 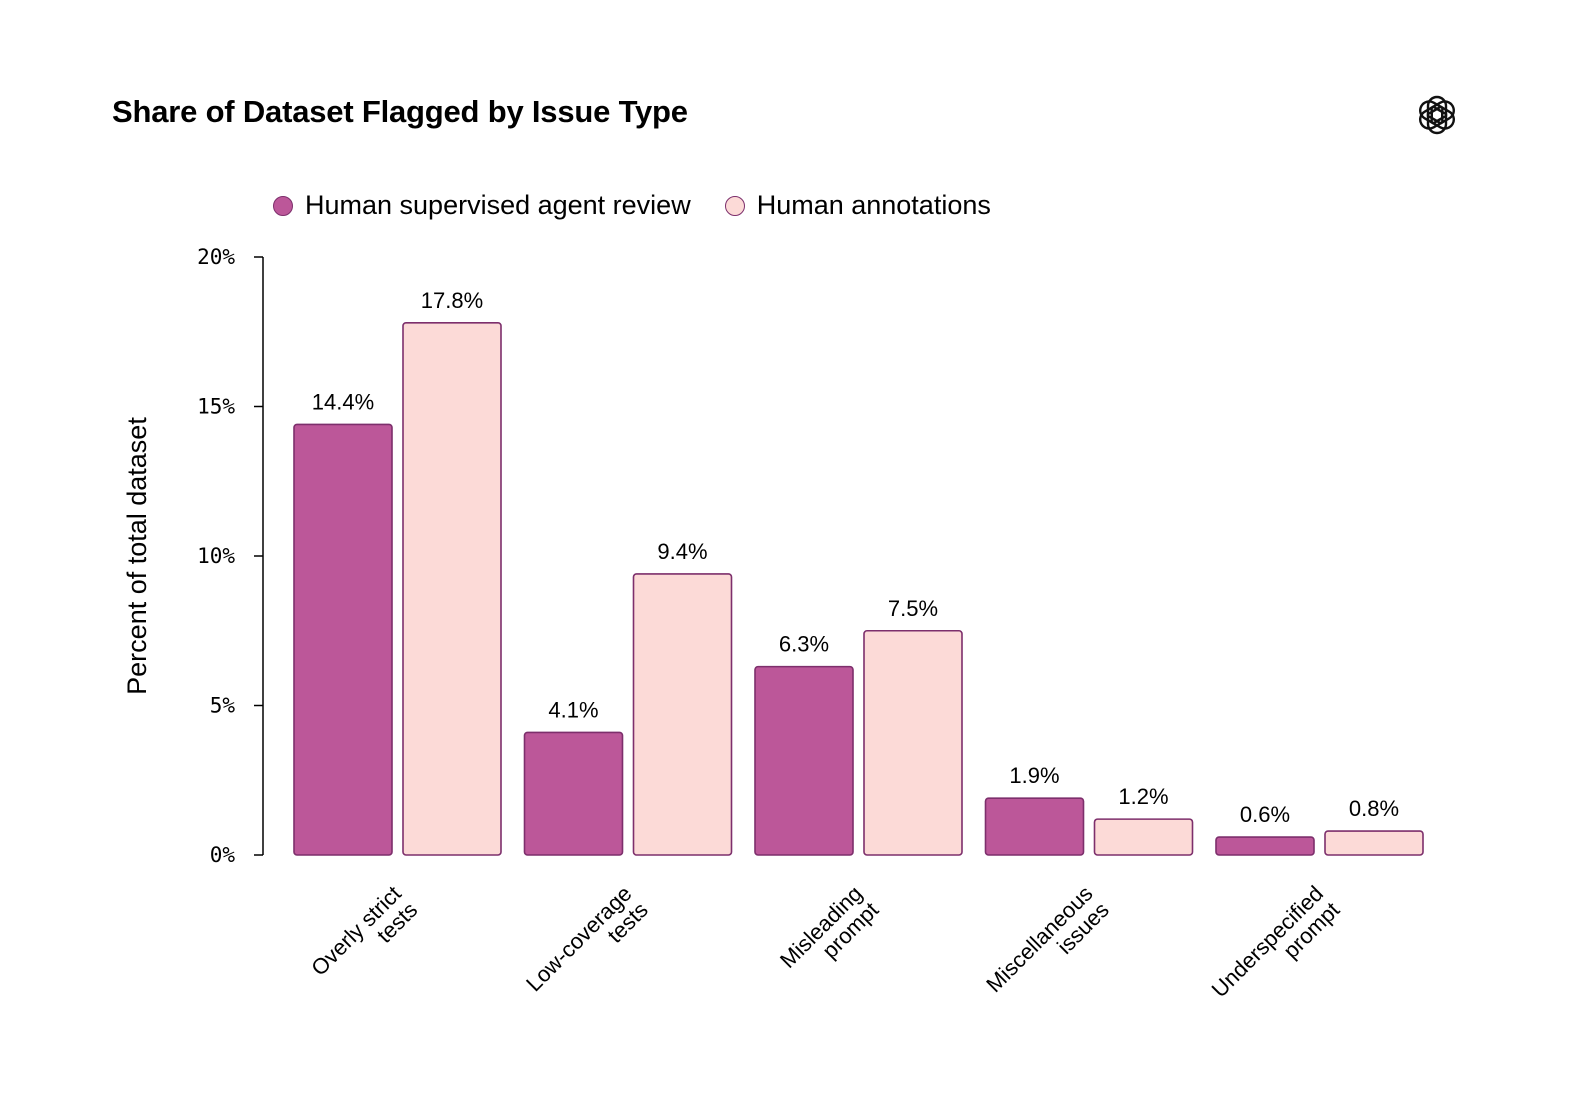 I want to click on y-axis-title: Percent of total dataset, so click(x=137, y=556).